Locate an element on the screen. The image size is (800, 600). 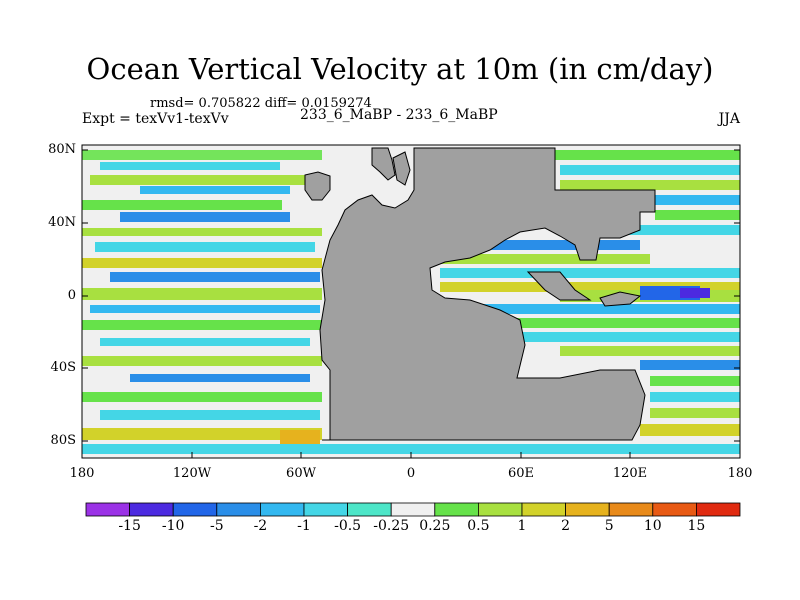
colorbar-label-13: 15 is located at coordinates (696, 526).